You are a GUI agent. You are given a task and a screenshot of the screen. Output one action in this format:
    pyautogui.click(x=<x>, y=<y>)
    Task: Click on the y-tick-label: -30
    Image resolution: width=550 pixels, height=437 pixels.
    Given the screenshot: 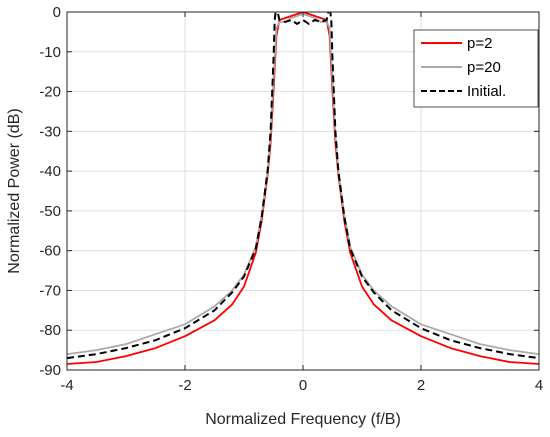 What is the action you would take?
    pyautogui.click(x=50, y=131)
    